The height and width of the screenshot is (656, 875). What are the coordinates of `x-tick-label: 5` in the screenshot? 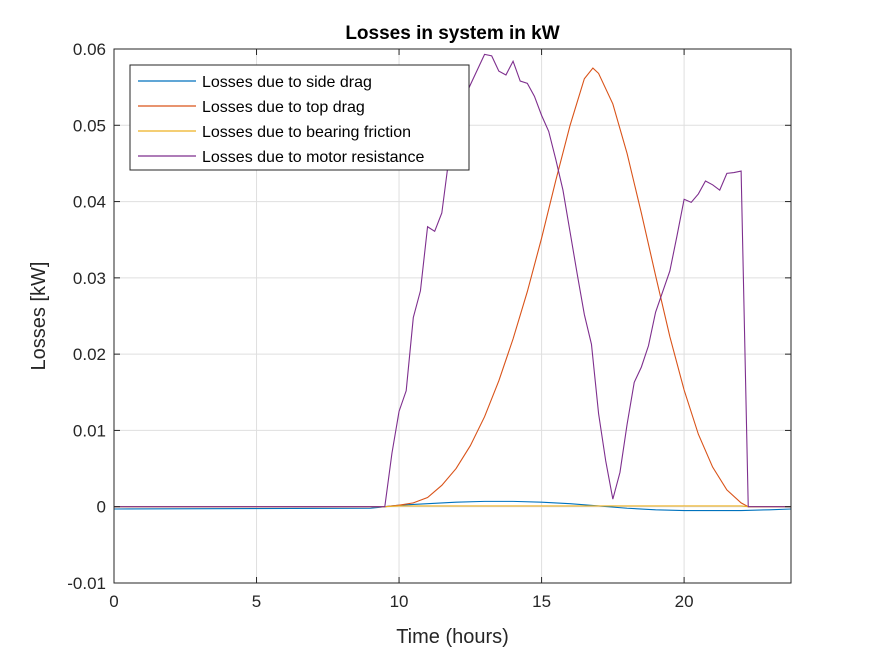 It's located at (256, 601).